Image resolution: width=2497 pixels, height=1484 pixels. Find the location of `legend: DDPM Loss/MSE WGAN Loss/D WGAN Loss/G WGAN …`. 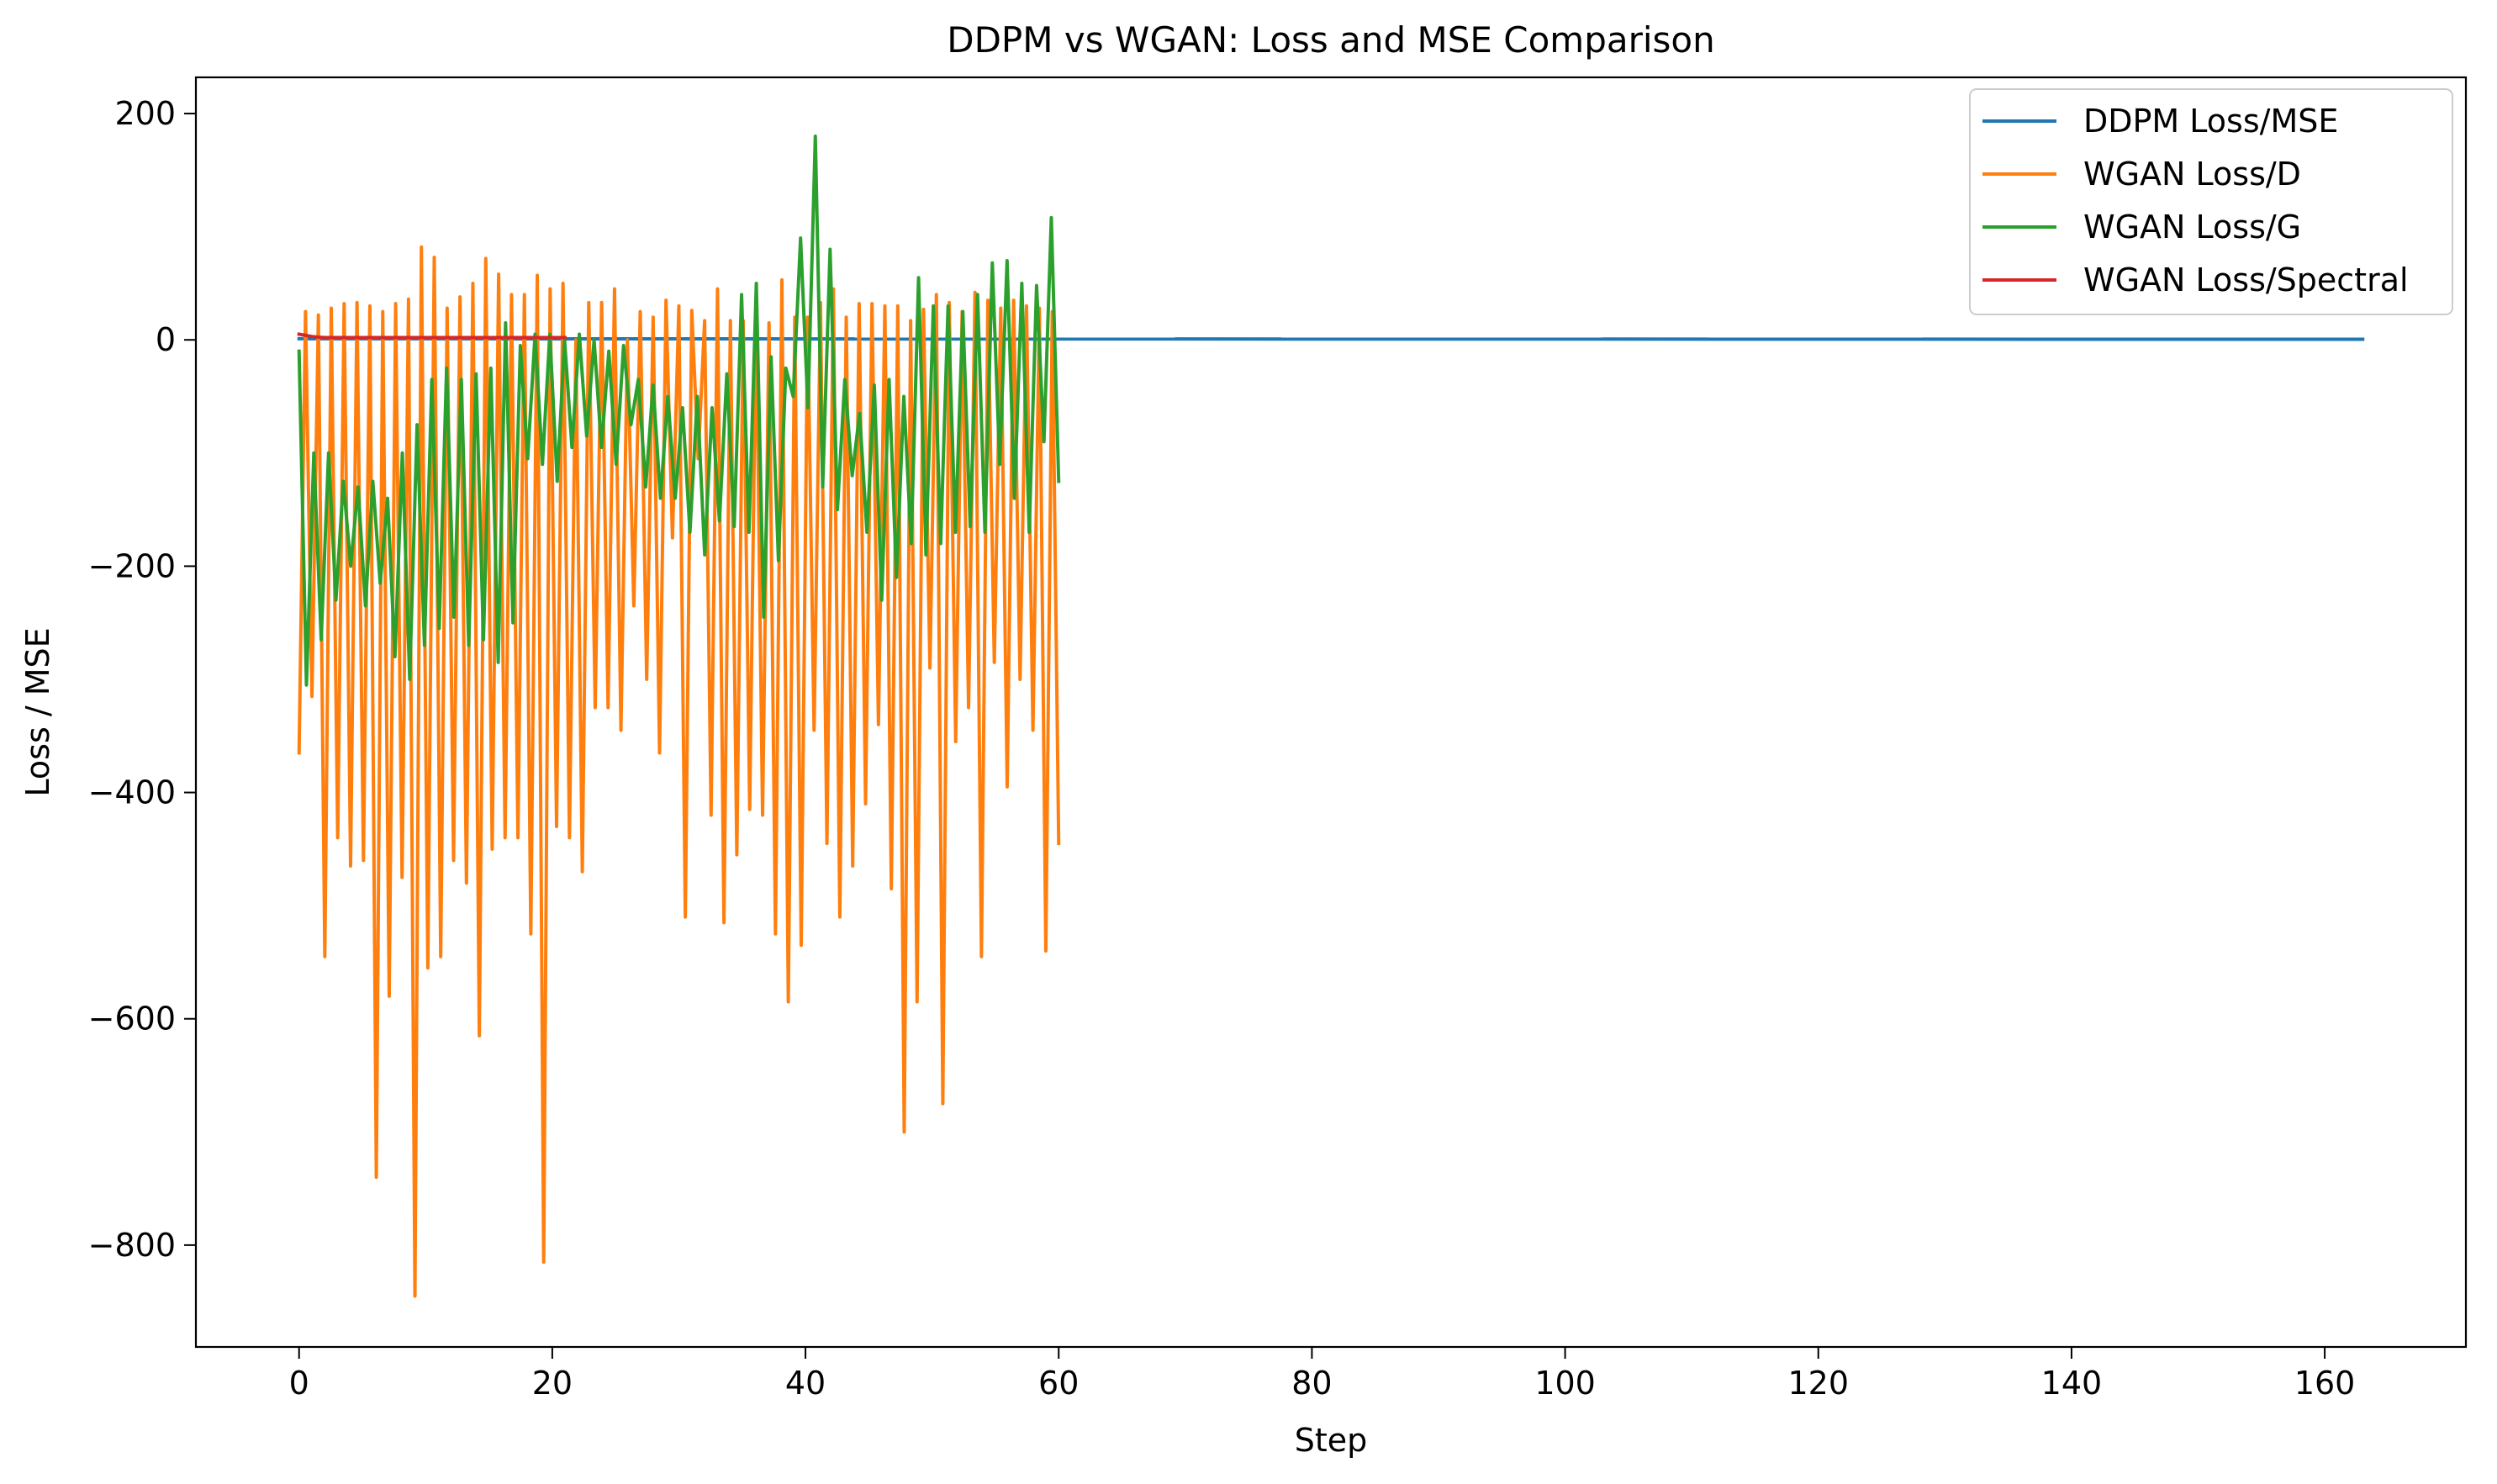

legend: DDPM Loss/MSE WGAN Loss/D WGAN Loss/G WGAN … is located at coordinates (2211, 201).